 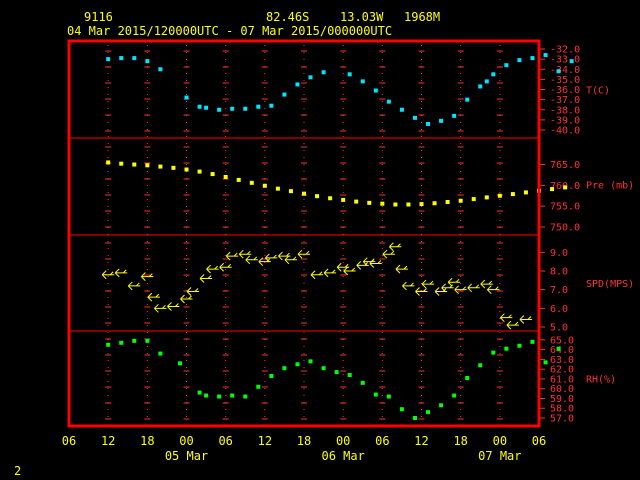 What do you see at coordinates (362, 17) in the screenshot?
I see `station-longitude: 13.03W` at bounding box center [362, 17].